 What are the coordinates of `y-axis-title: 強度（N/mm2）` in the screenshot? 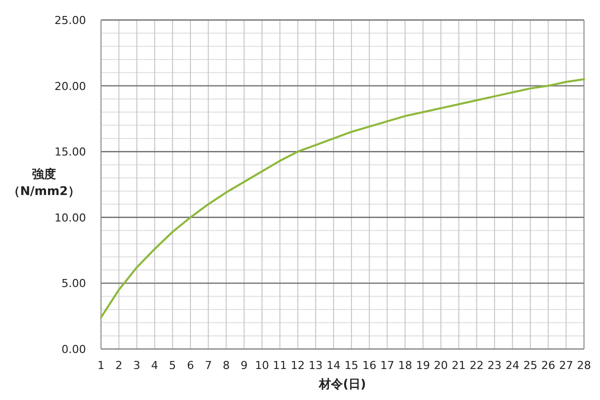 It's located at (44, 182).